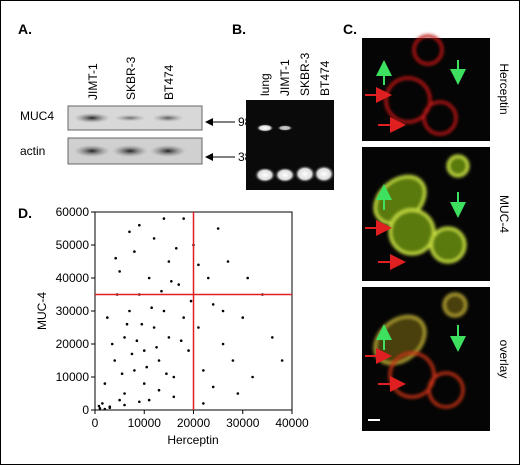 The height and width of the screenshot is (470, 520). Describe the element at coordinates (504, 88) in the screenshot. I see `image-label: Herceptin` at that location.